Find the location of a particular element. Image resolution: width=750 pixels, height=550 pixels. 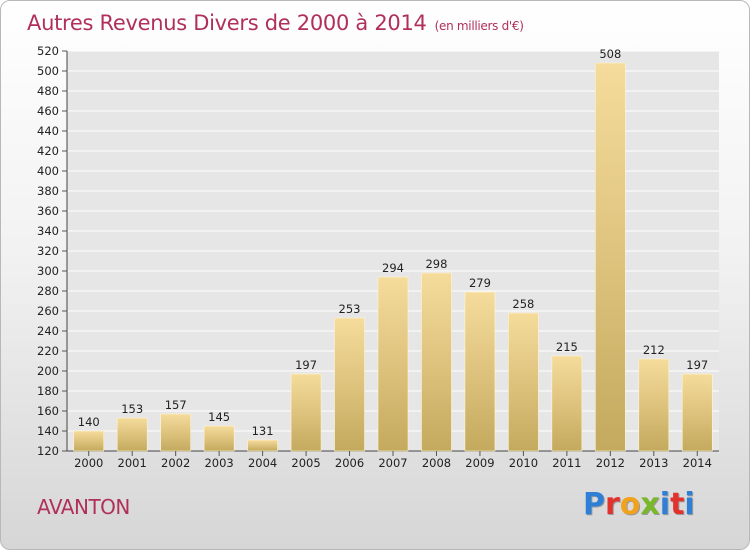

bar-2013 is located at coordinates (654, 405).